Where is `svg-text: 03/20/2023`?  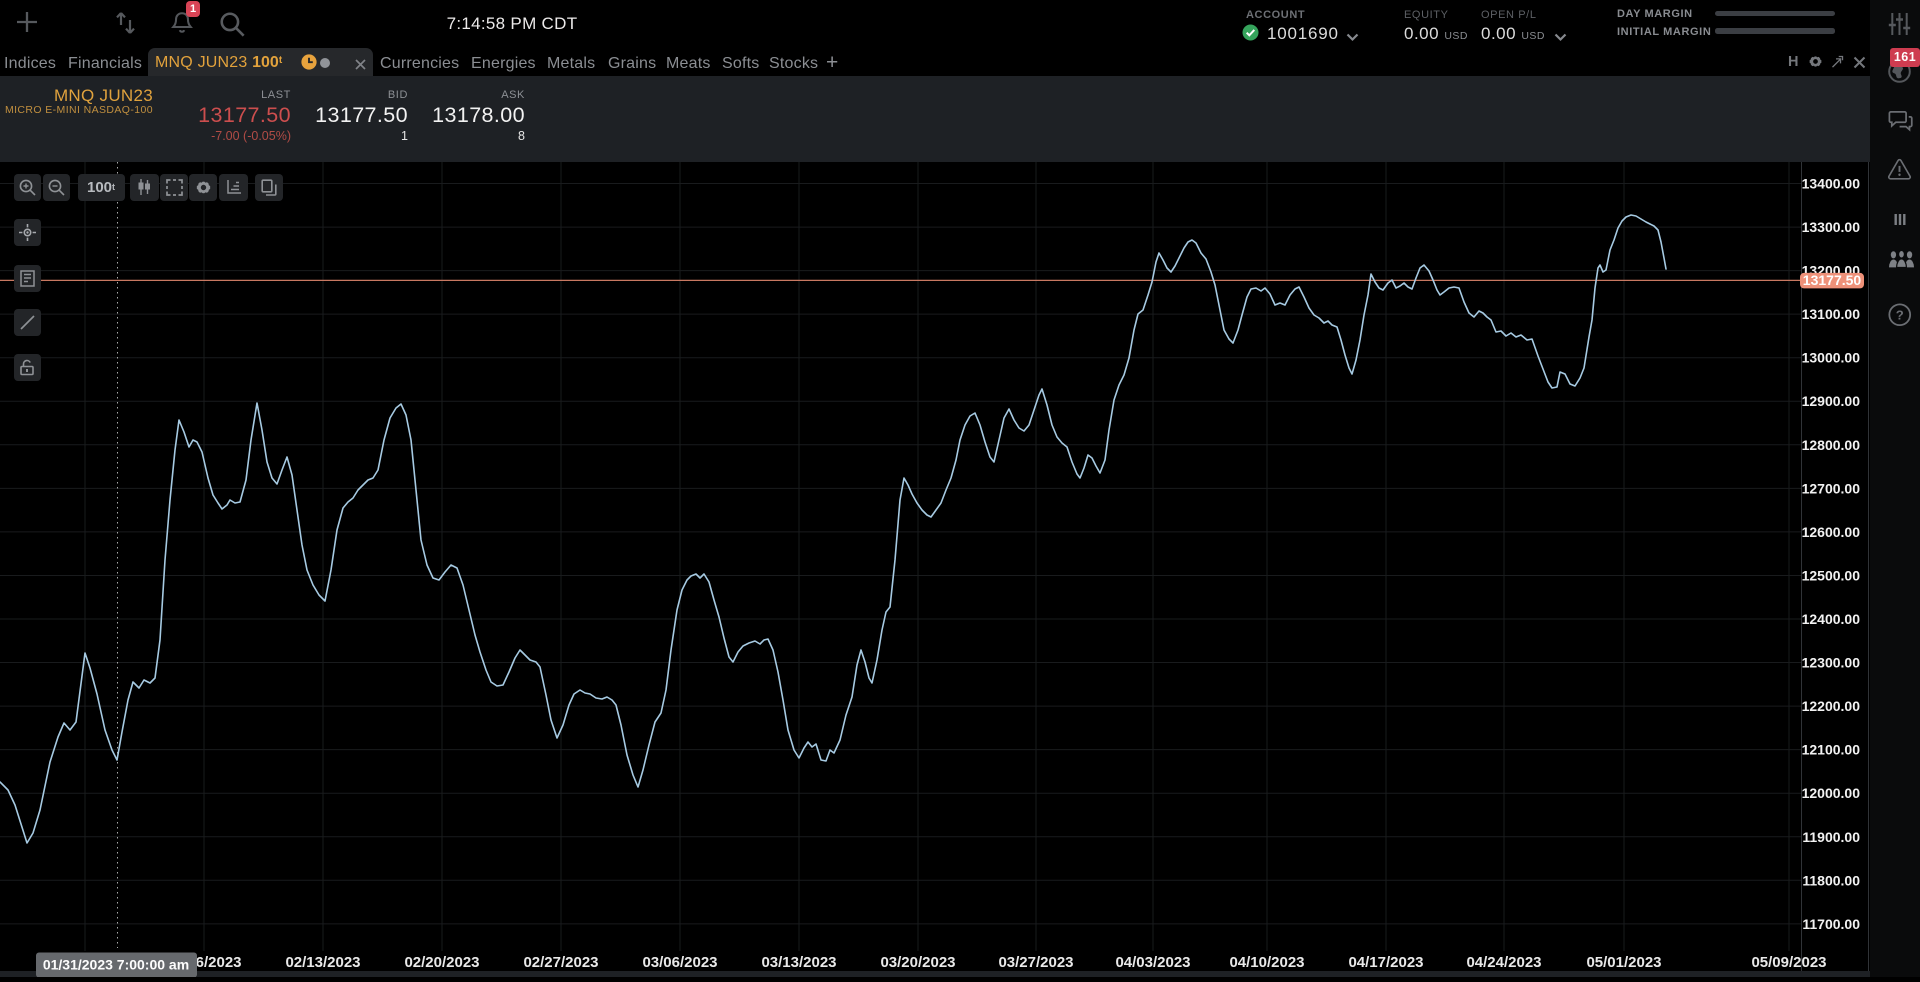
svg-text: 03/20/2023 is located at coordinates (917, 962).